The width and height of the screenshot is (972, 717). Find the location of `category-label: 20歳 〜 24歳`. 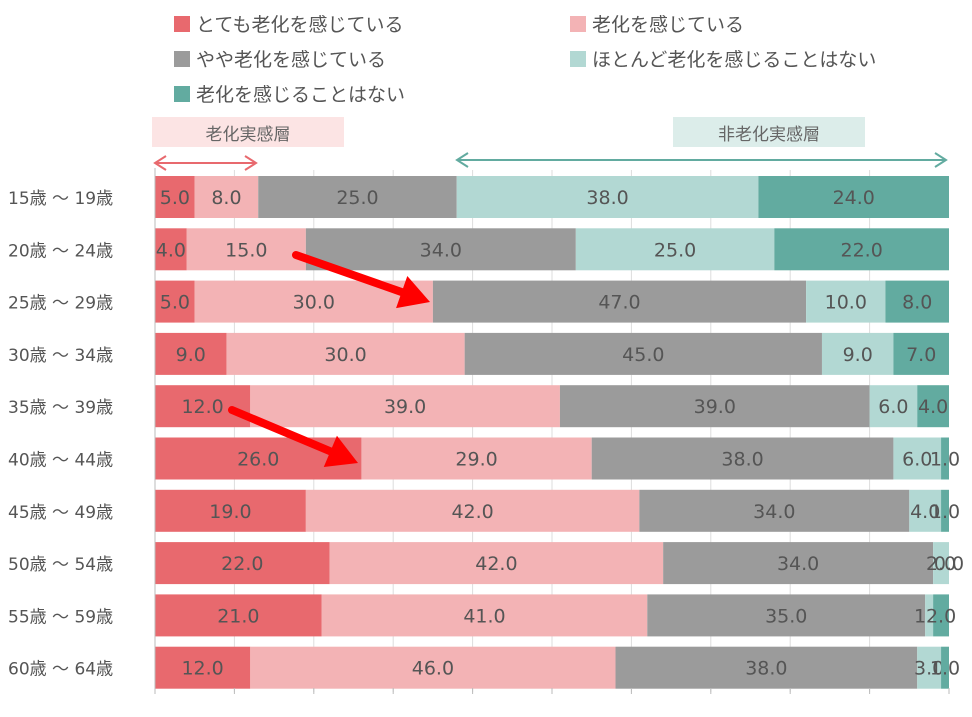

category-label: 20歳 〜 24歳 is located at coordinates (60, 251).